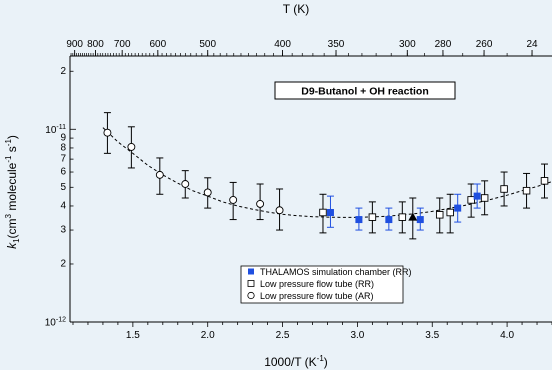 The height and width of the screenshot is (370, 552). What do you see at coordinates (413, 216) in the screenshot?
I see `data-point-triangle` at bounding box center [413, 216].